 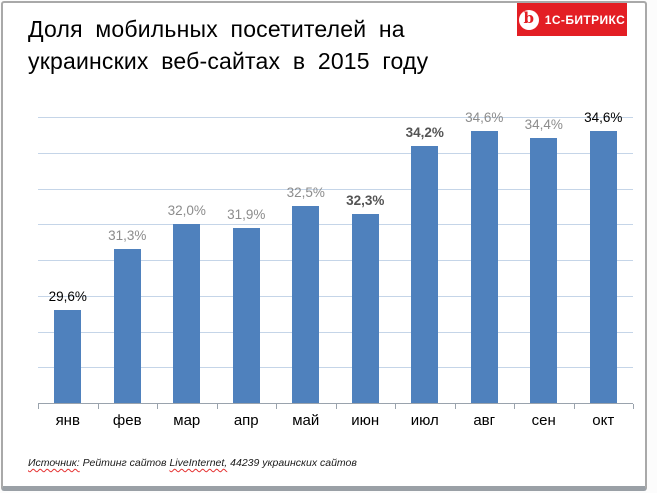 What do you see at coordinates (127, 236) in the screenshot?
I see `bar-value-label: 31,3%` at bounding box center [127, 236].